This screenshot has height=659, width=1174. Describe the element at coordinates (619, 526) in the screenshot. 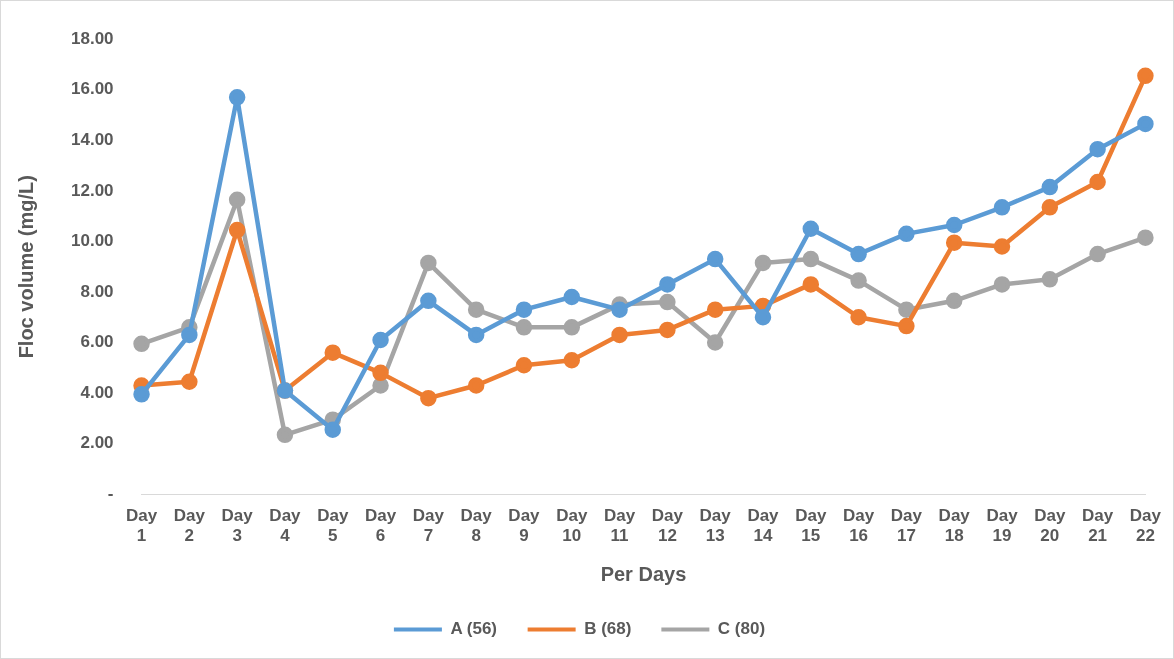

I see `x-tick-label: Day 11` at that location.